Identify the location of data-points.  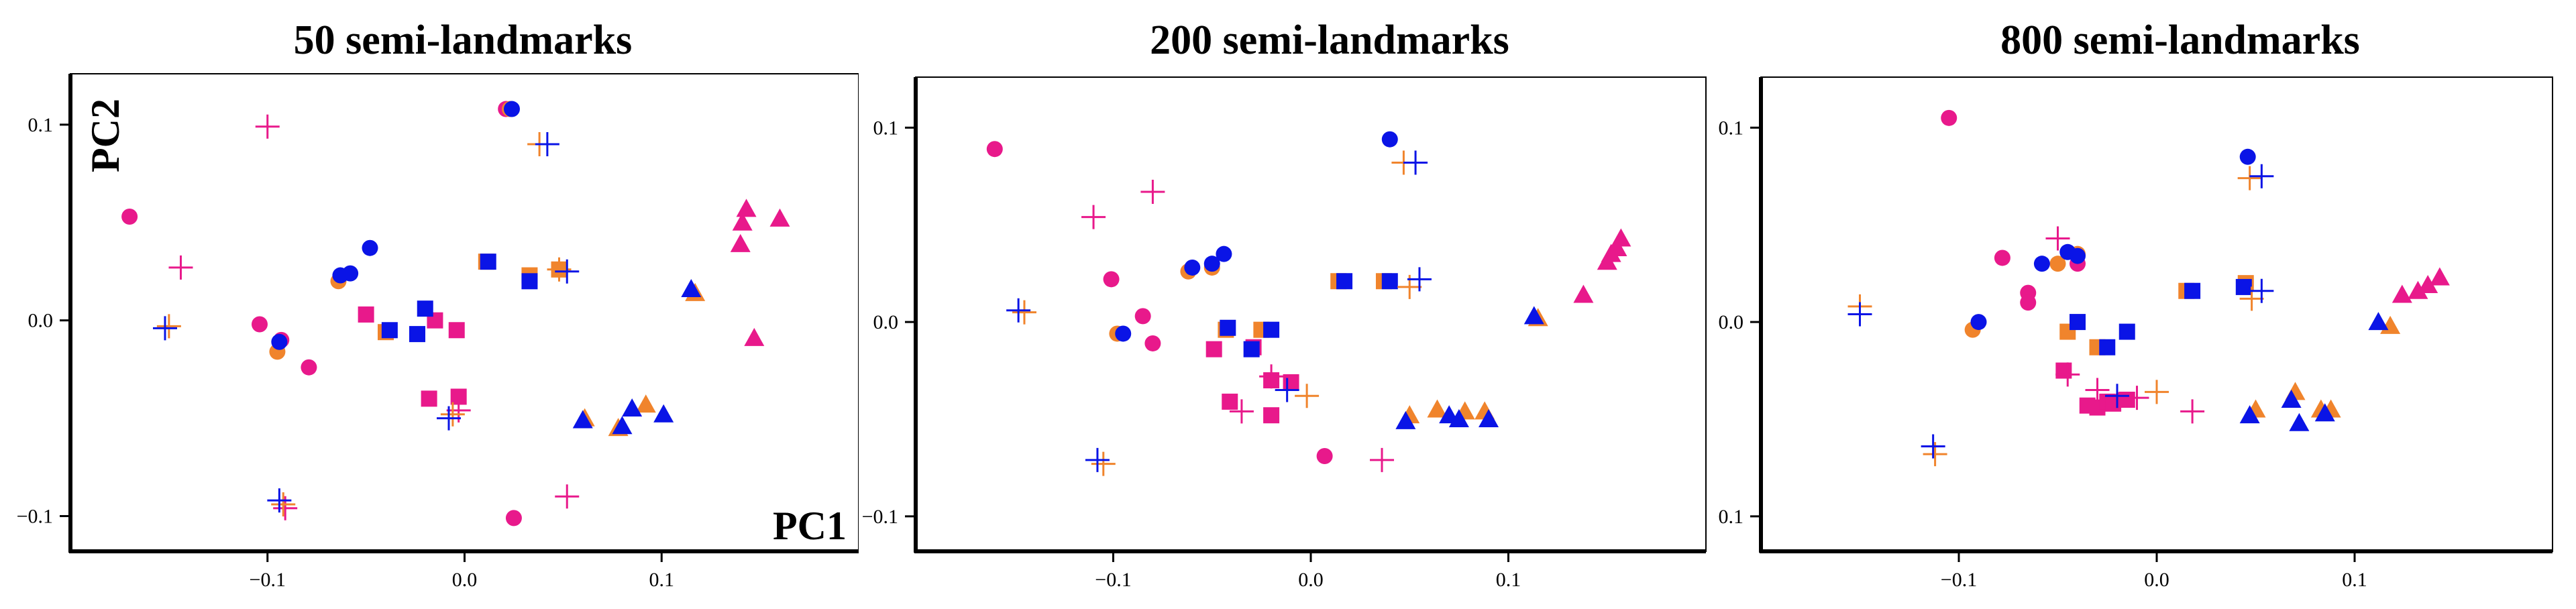
(2148, 288).